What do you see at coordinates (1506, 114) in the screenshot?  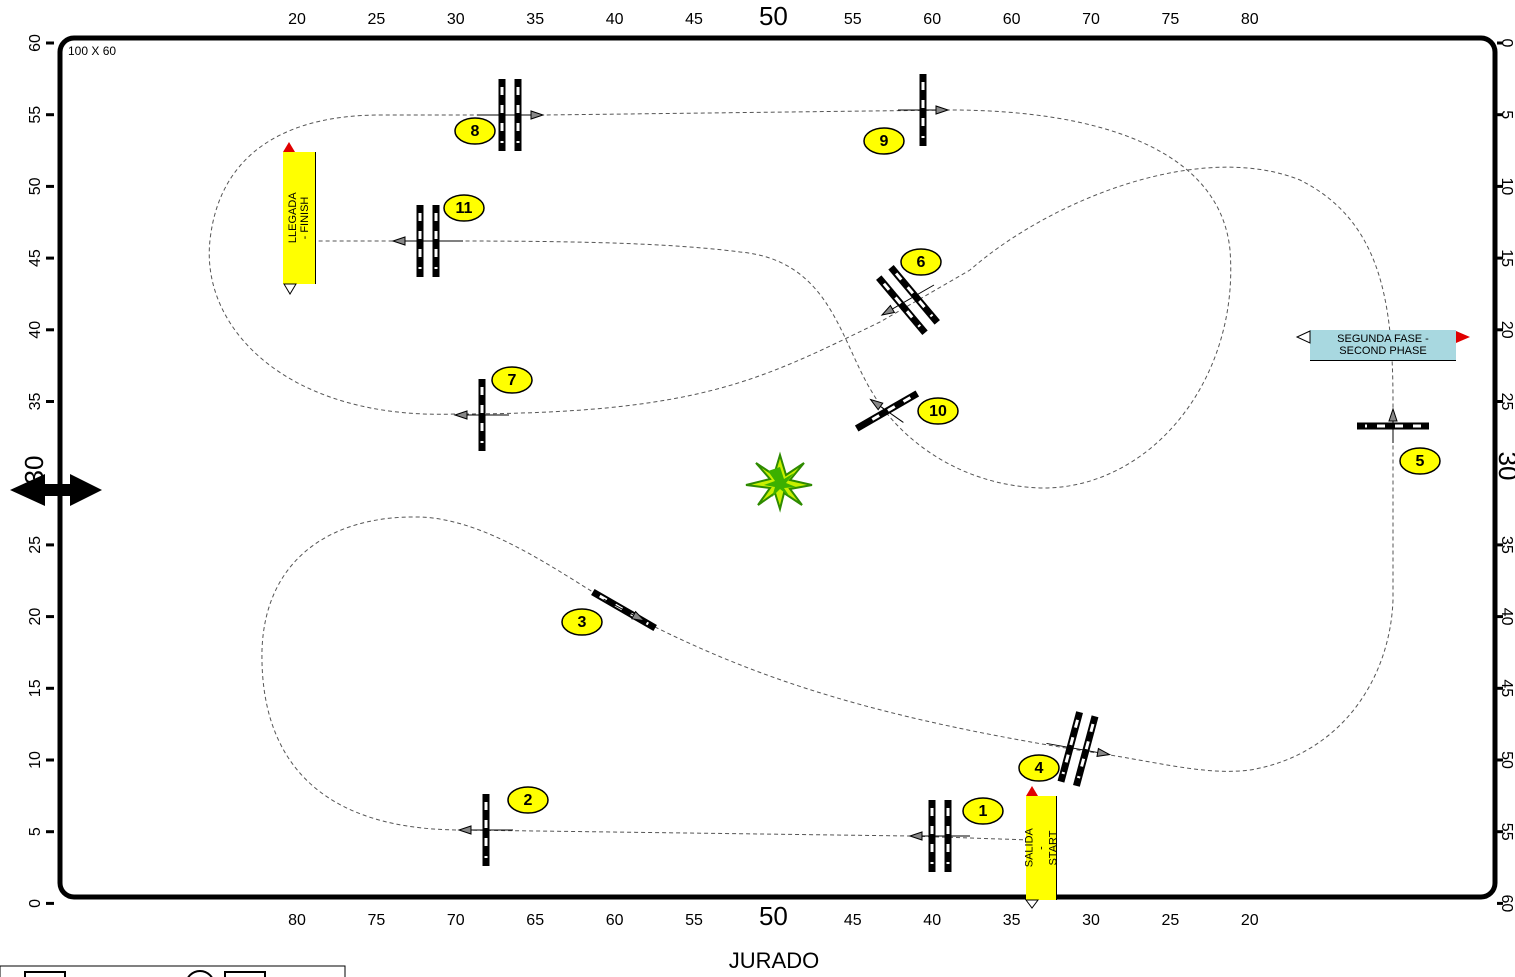 I see `right-axis-label: 5` at bounding box center [1506, 114].